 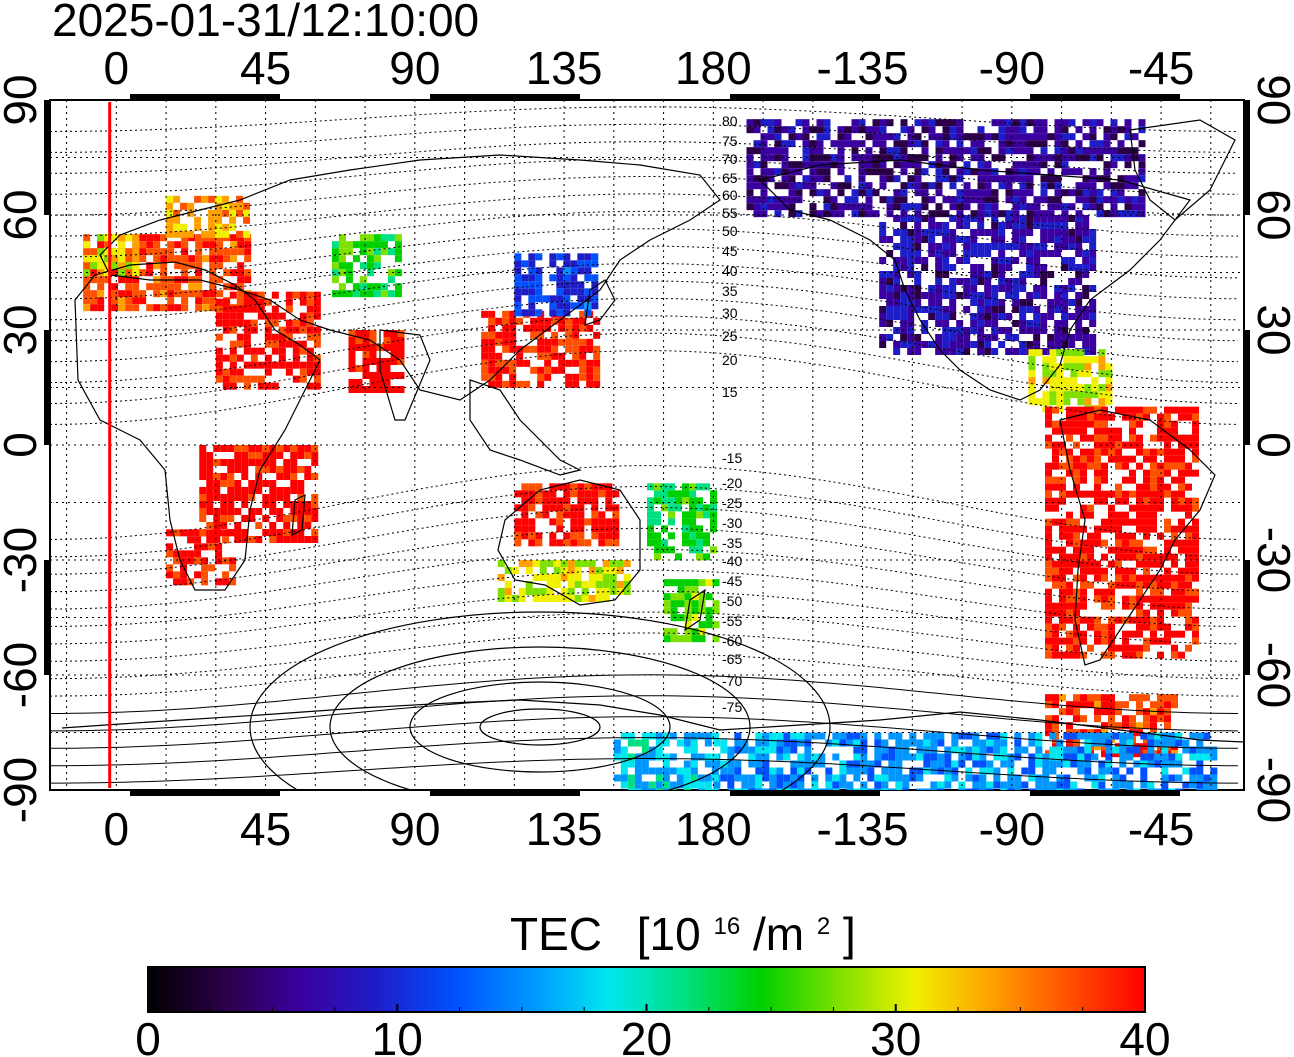 I want to click on magnetic-pole-contour, so click(x=540, y=700).